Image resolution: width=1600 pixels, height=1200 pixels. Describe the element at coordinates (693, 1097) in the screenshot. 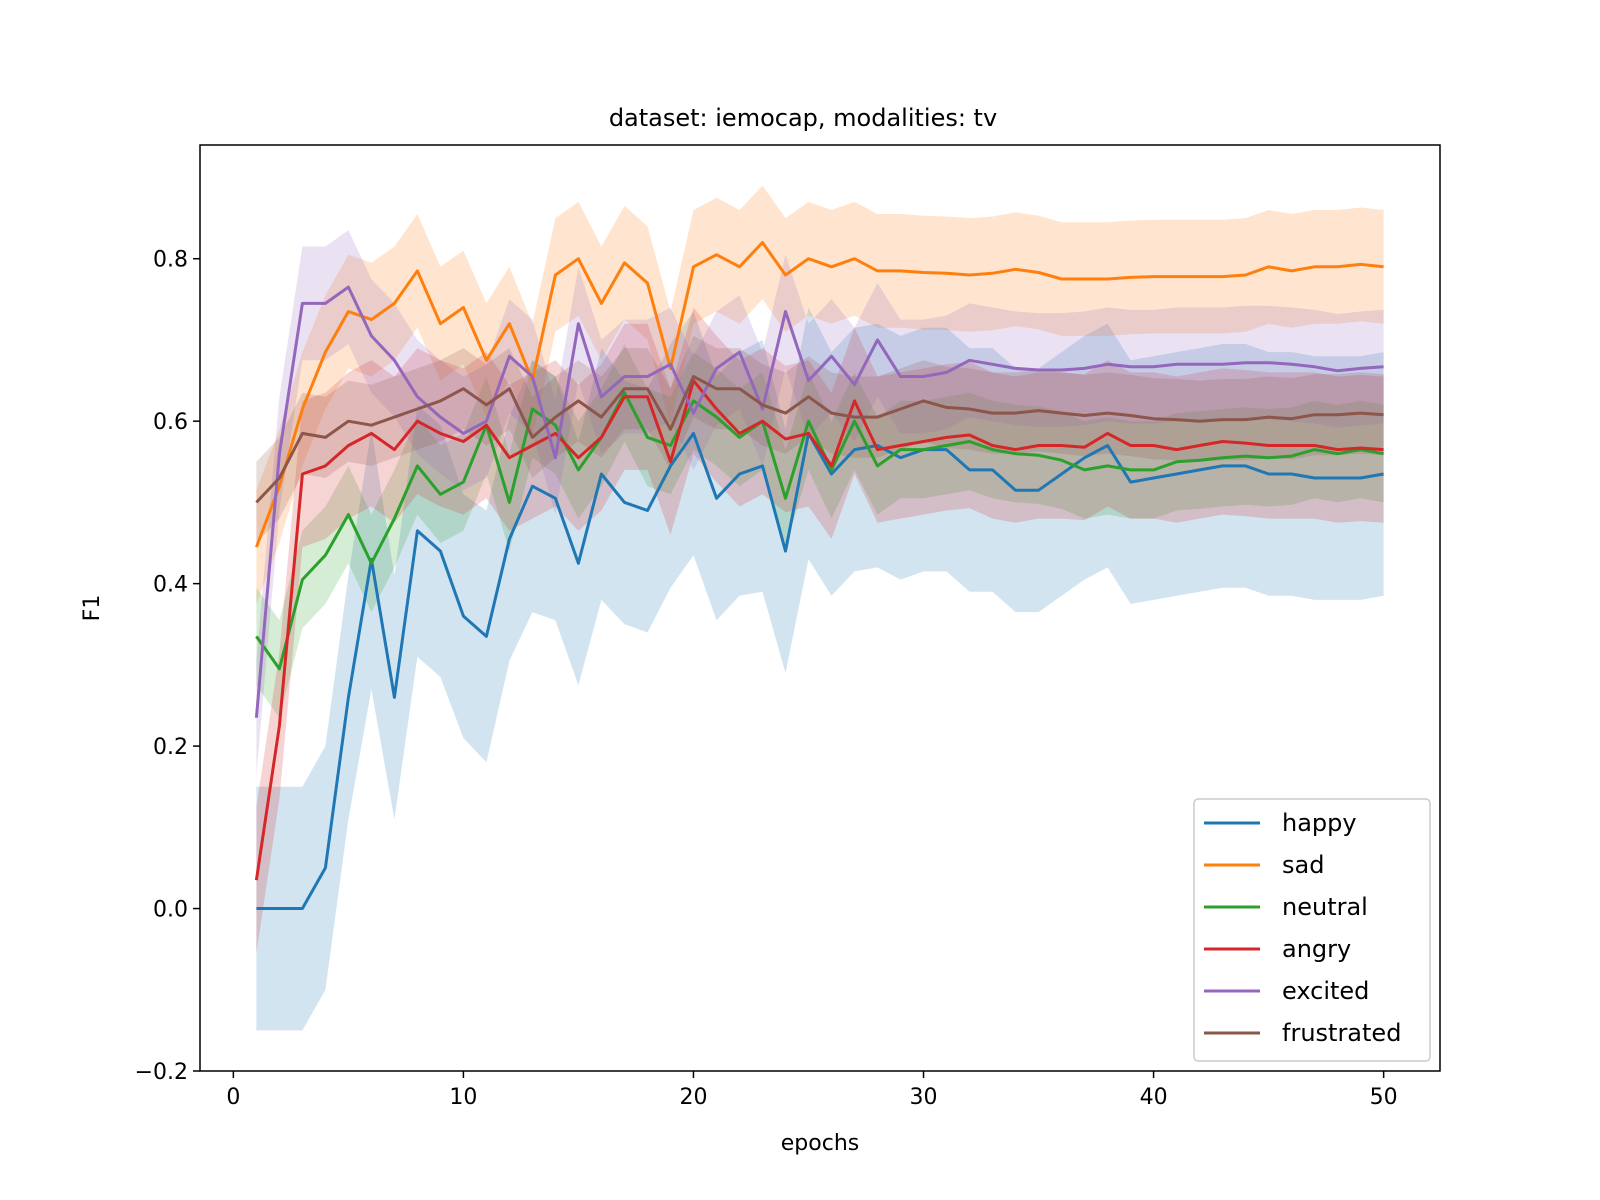

I see `x-tick-label: 20` at that location.